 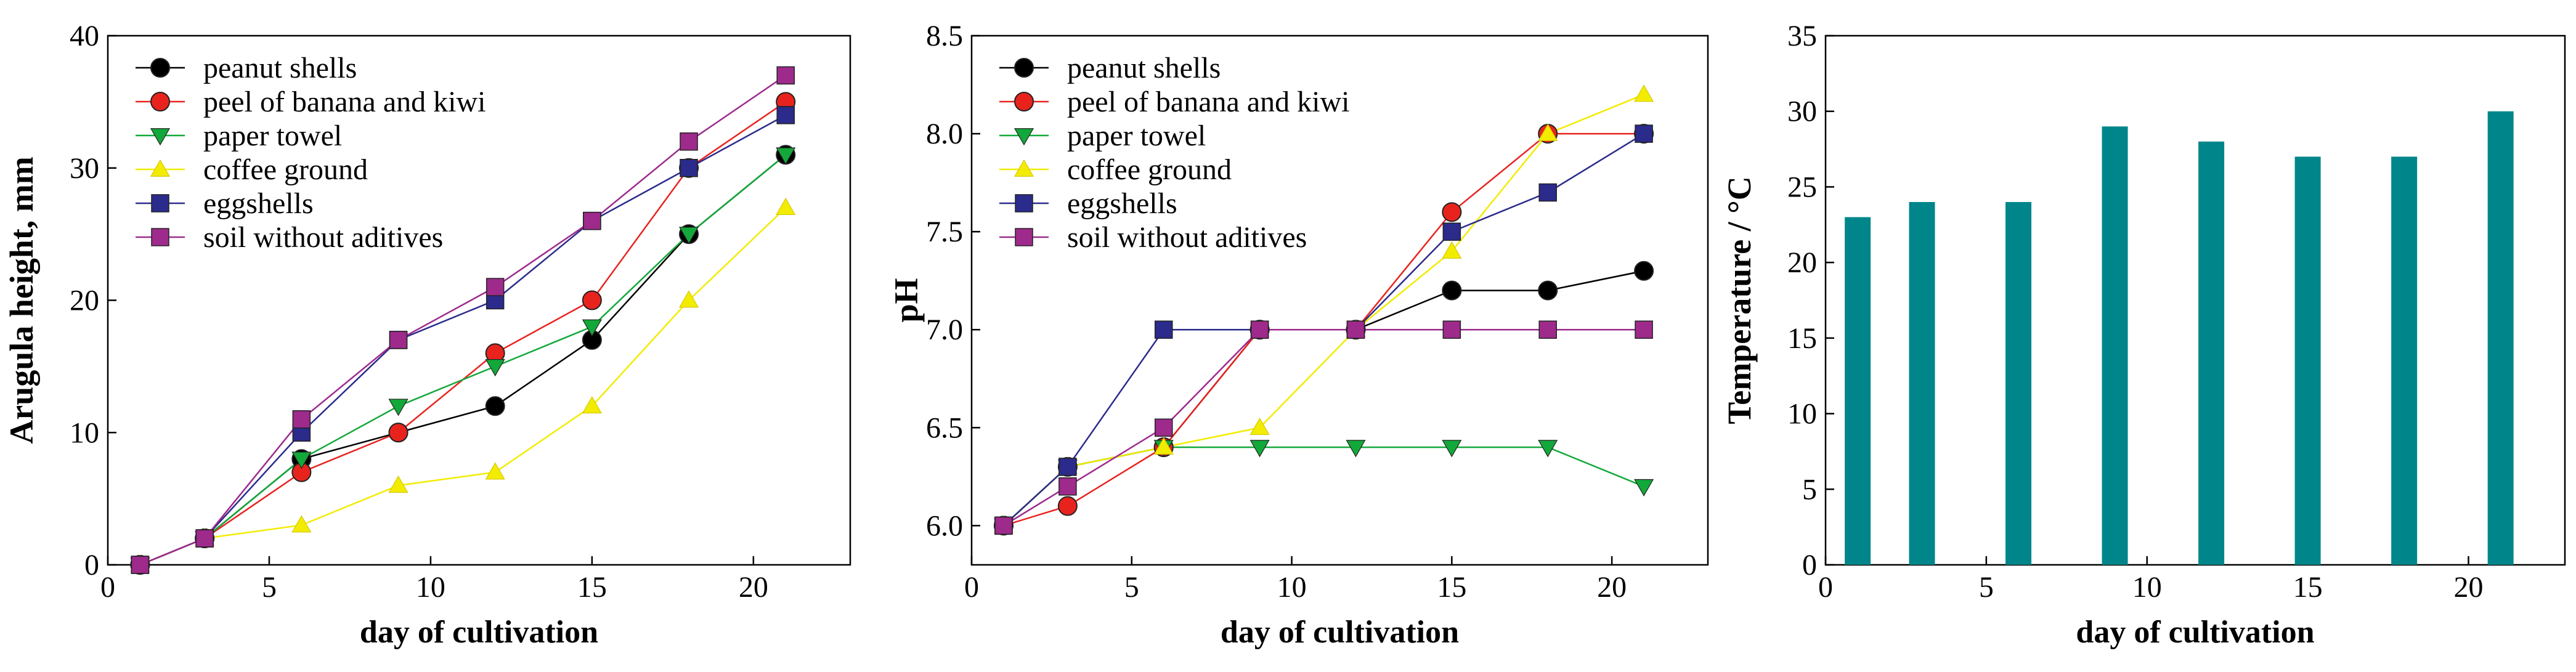 What do you see at coordinates (84, 36) in the screenshot?
I see `y-tick-label: 40` at bounding box center [84, 36].